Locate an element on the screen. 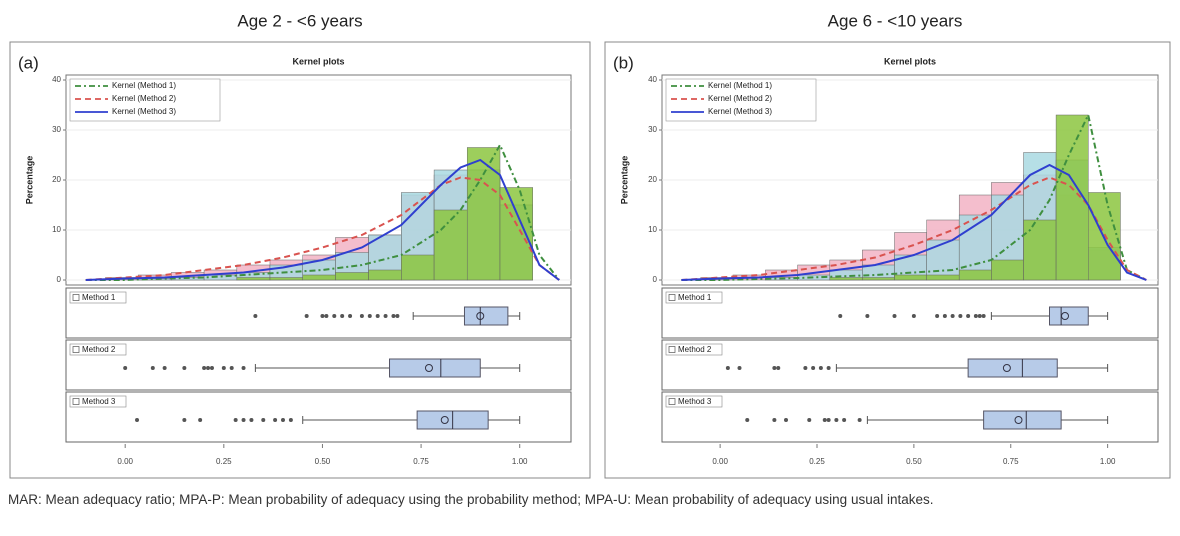  y-axis-label: Percentage is located at coordinates (624, 180).